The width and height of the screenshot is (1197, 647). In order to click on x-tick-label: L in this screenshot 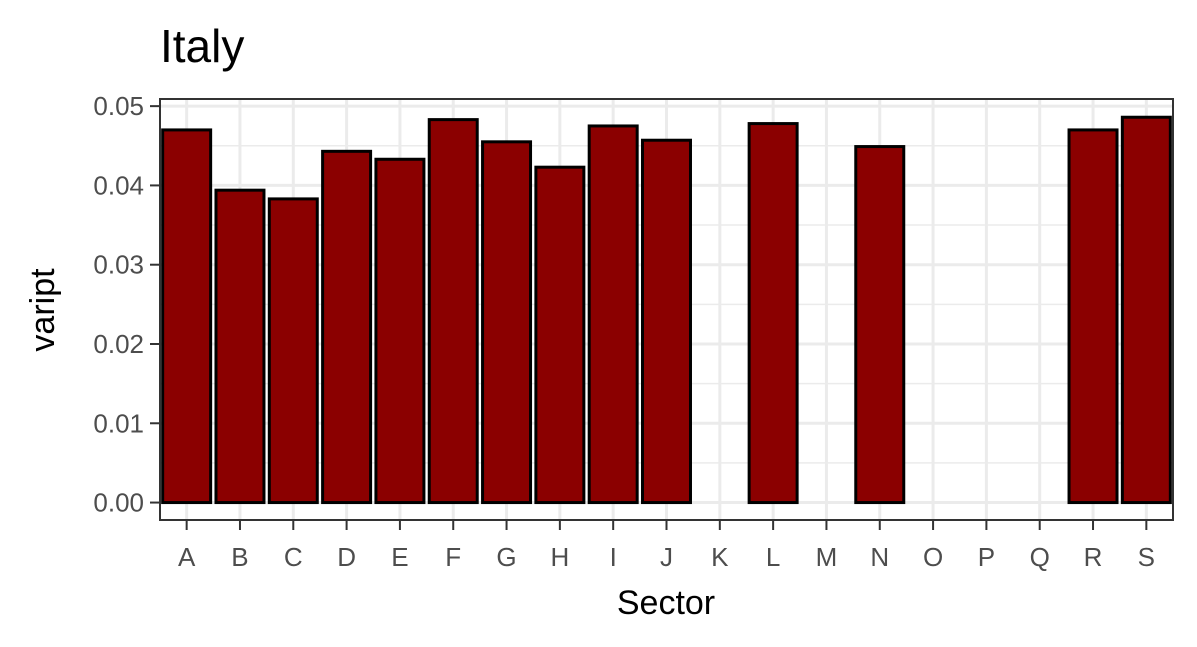, I will do `click(773, 557)`.